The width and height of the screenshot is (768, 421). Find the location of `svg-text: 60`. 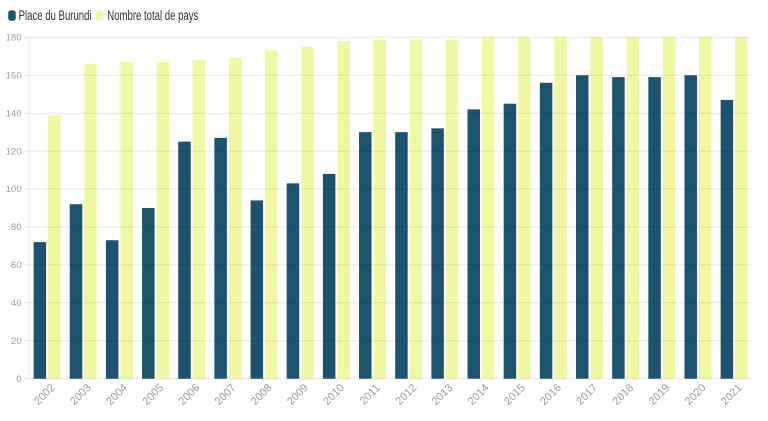

svg-text: 60 is located at coordinates (16, 265).